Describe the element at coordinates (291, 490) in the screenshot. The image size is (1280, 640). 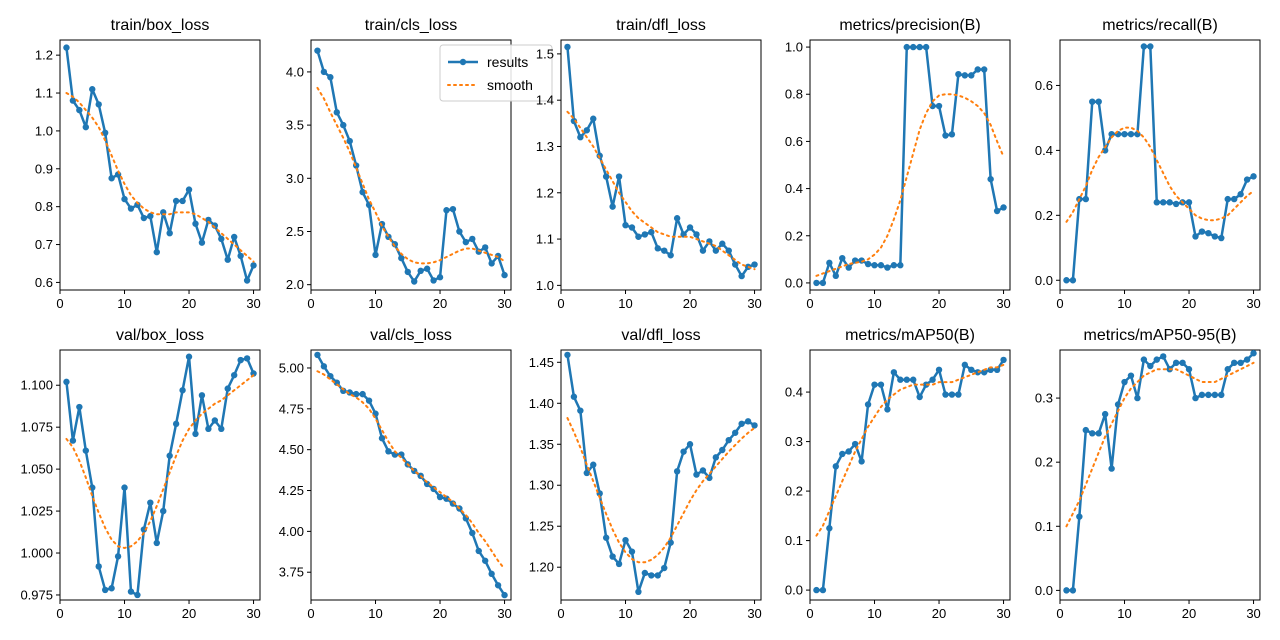
I see `y-tick-label: 4.25` at that location.